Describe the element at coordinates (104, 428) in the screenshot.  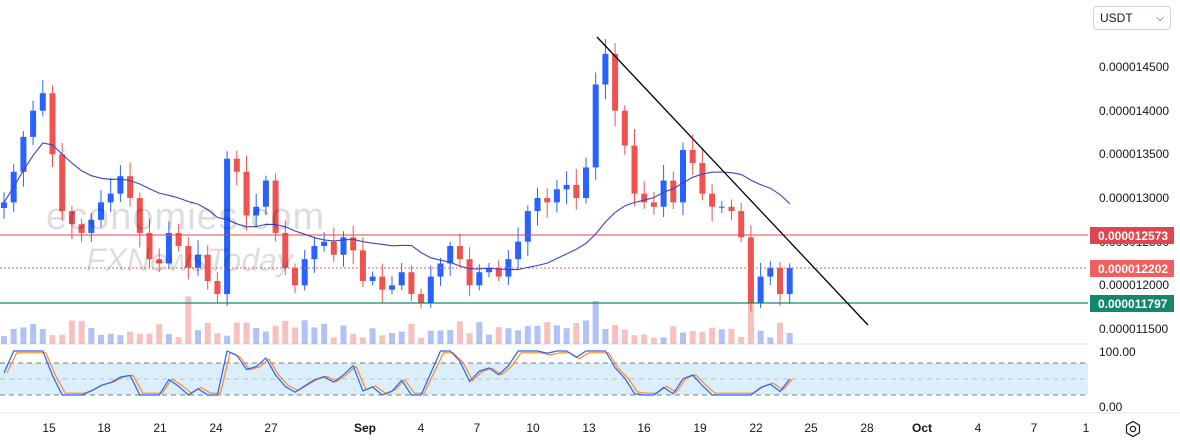
I see `time-tick: 18` at that location.